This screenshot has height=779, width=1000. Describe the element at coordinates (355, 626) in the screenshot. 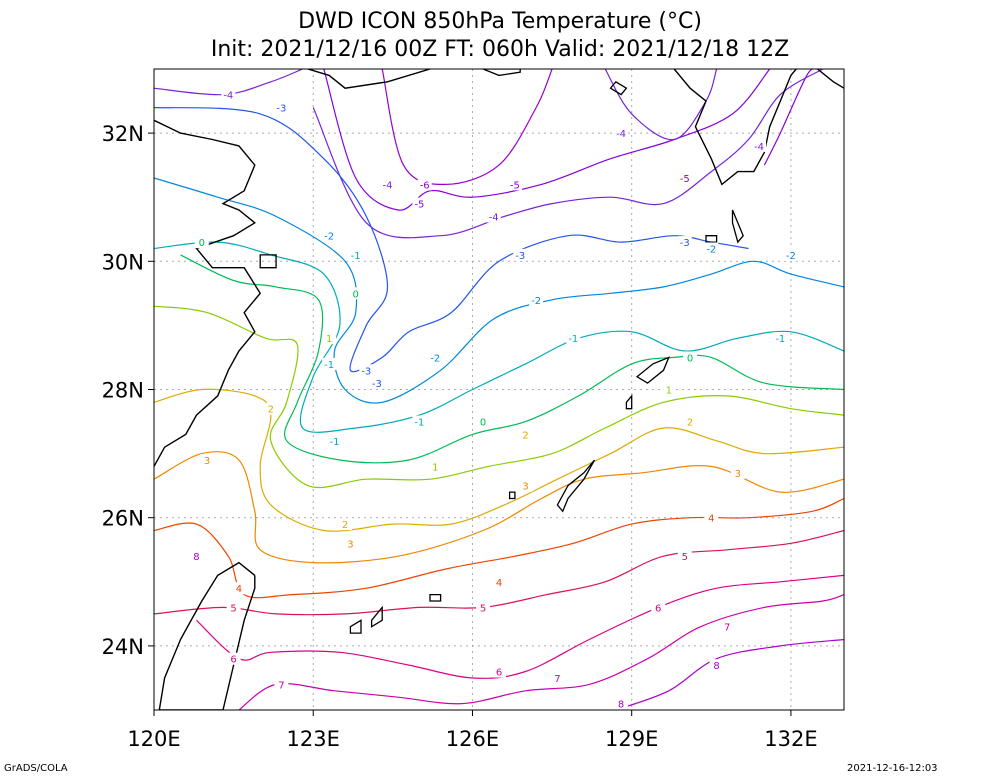

I see `island-iriomote` at that location.